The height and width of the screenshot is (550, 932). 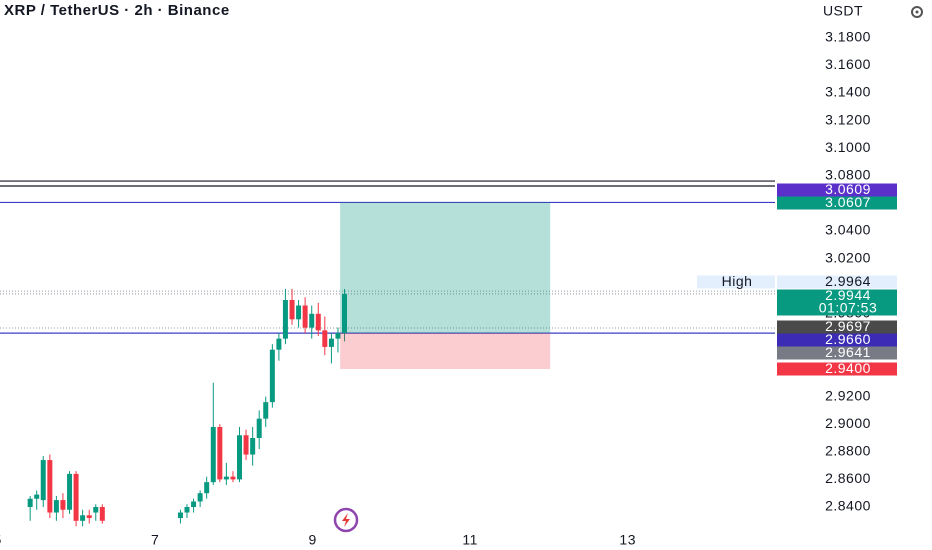 What do you see at coordinates (848, 423) in the screenshot?
I see `y-tick-label: 2.9000` at bounding box center [848, 423].